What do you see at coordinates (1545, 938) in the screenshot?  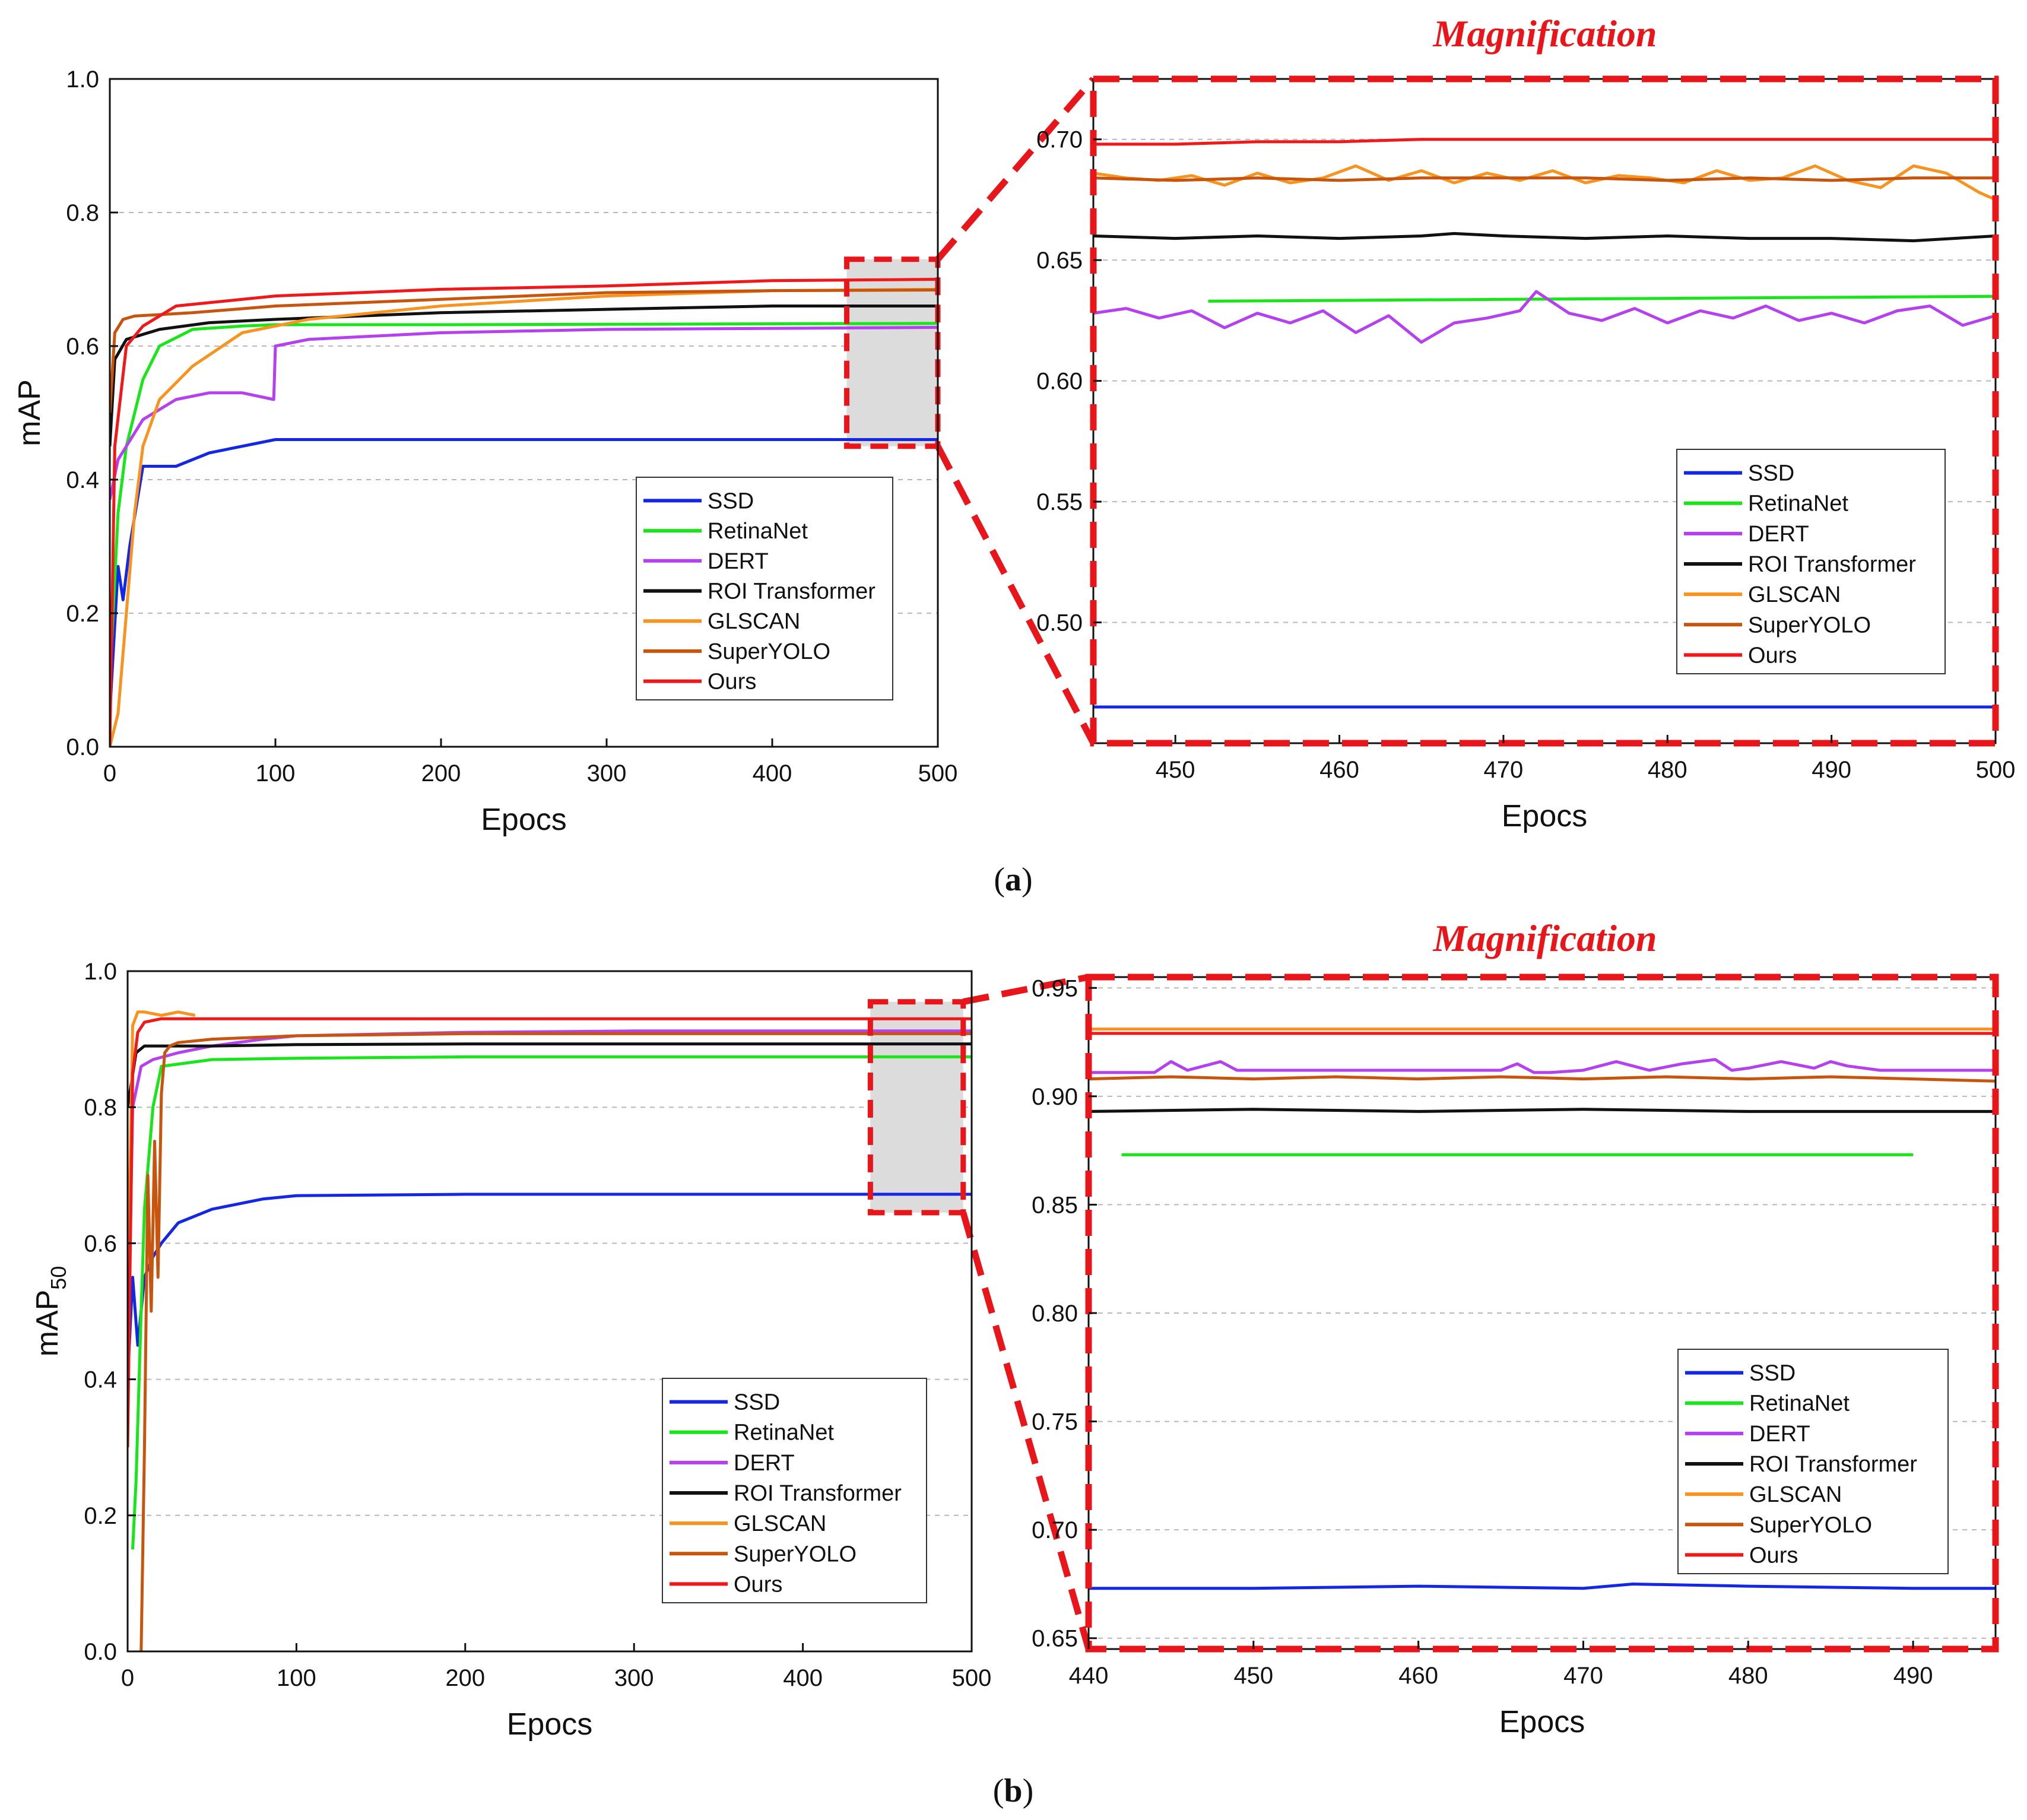 I see `magnification-title-b: Magnification` at bounding box center [1545, 938].